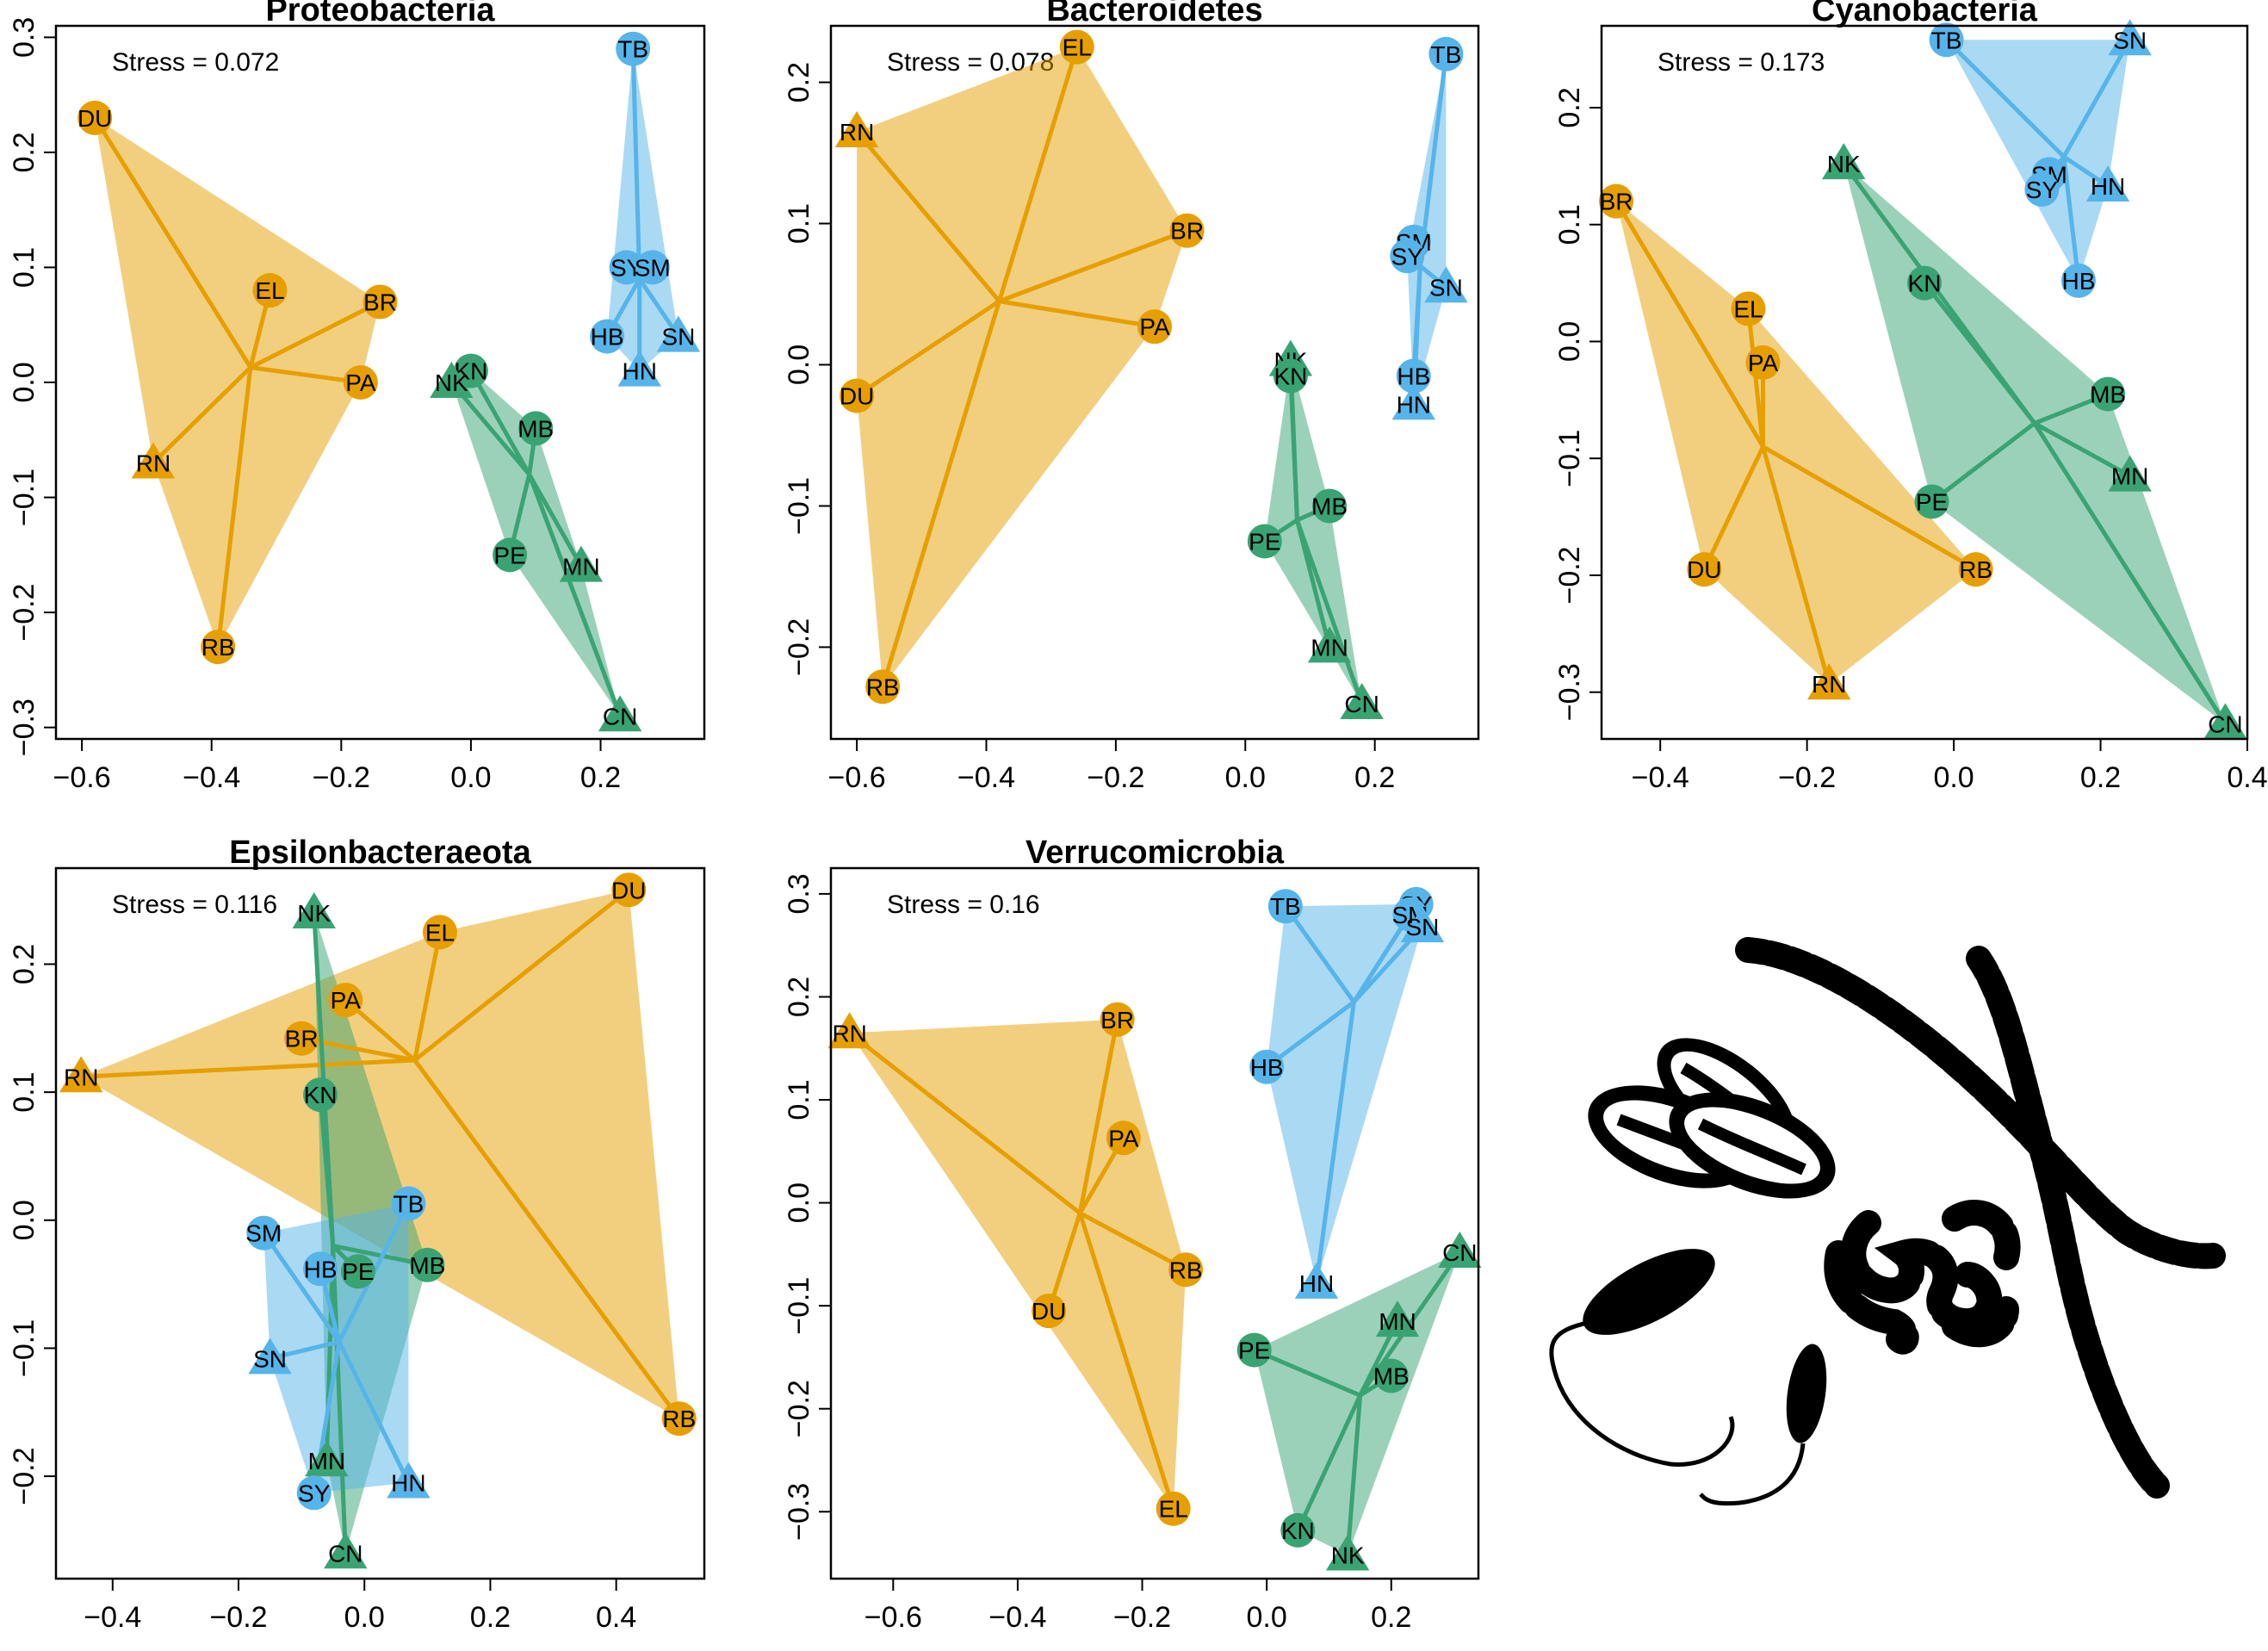  I want to click on stress-label: Stress = 0.072, so click(195, 63).